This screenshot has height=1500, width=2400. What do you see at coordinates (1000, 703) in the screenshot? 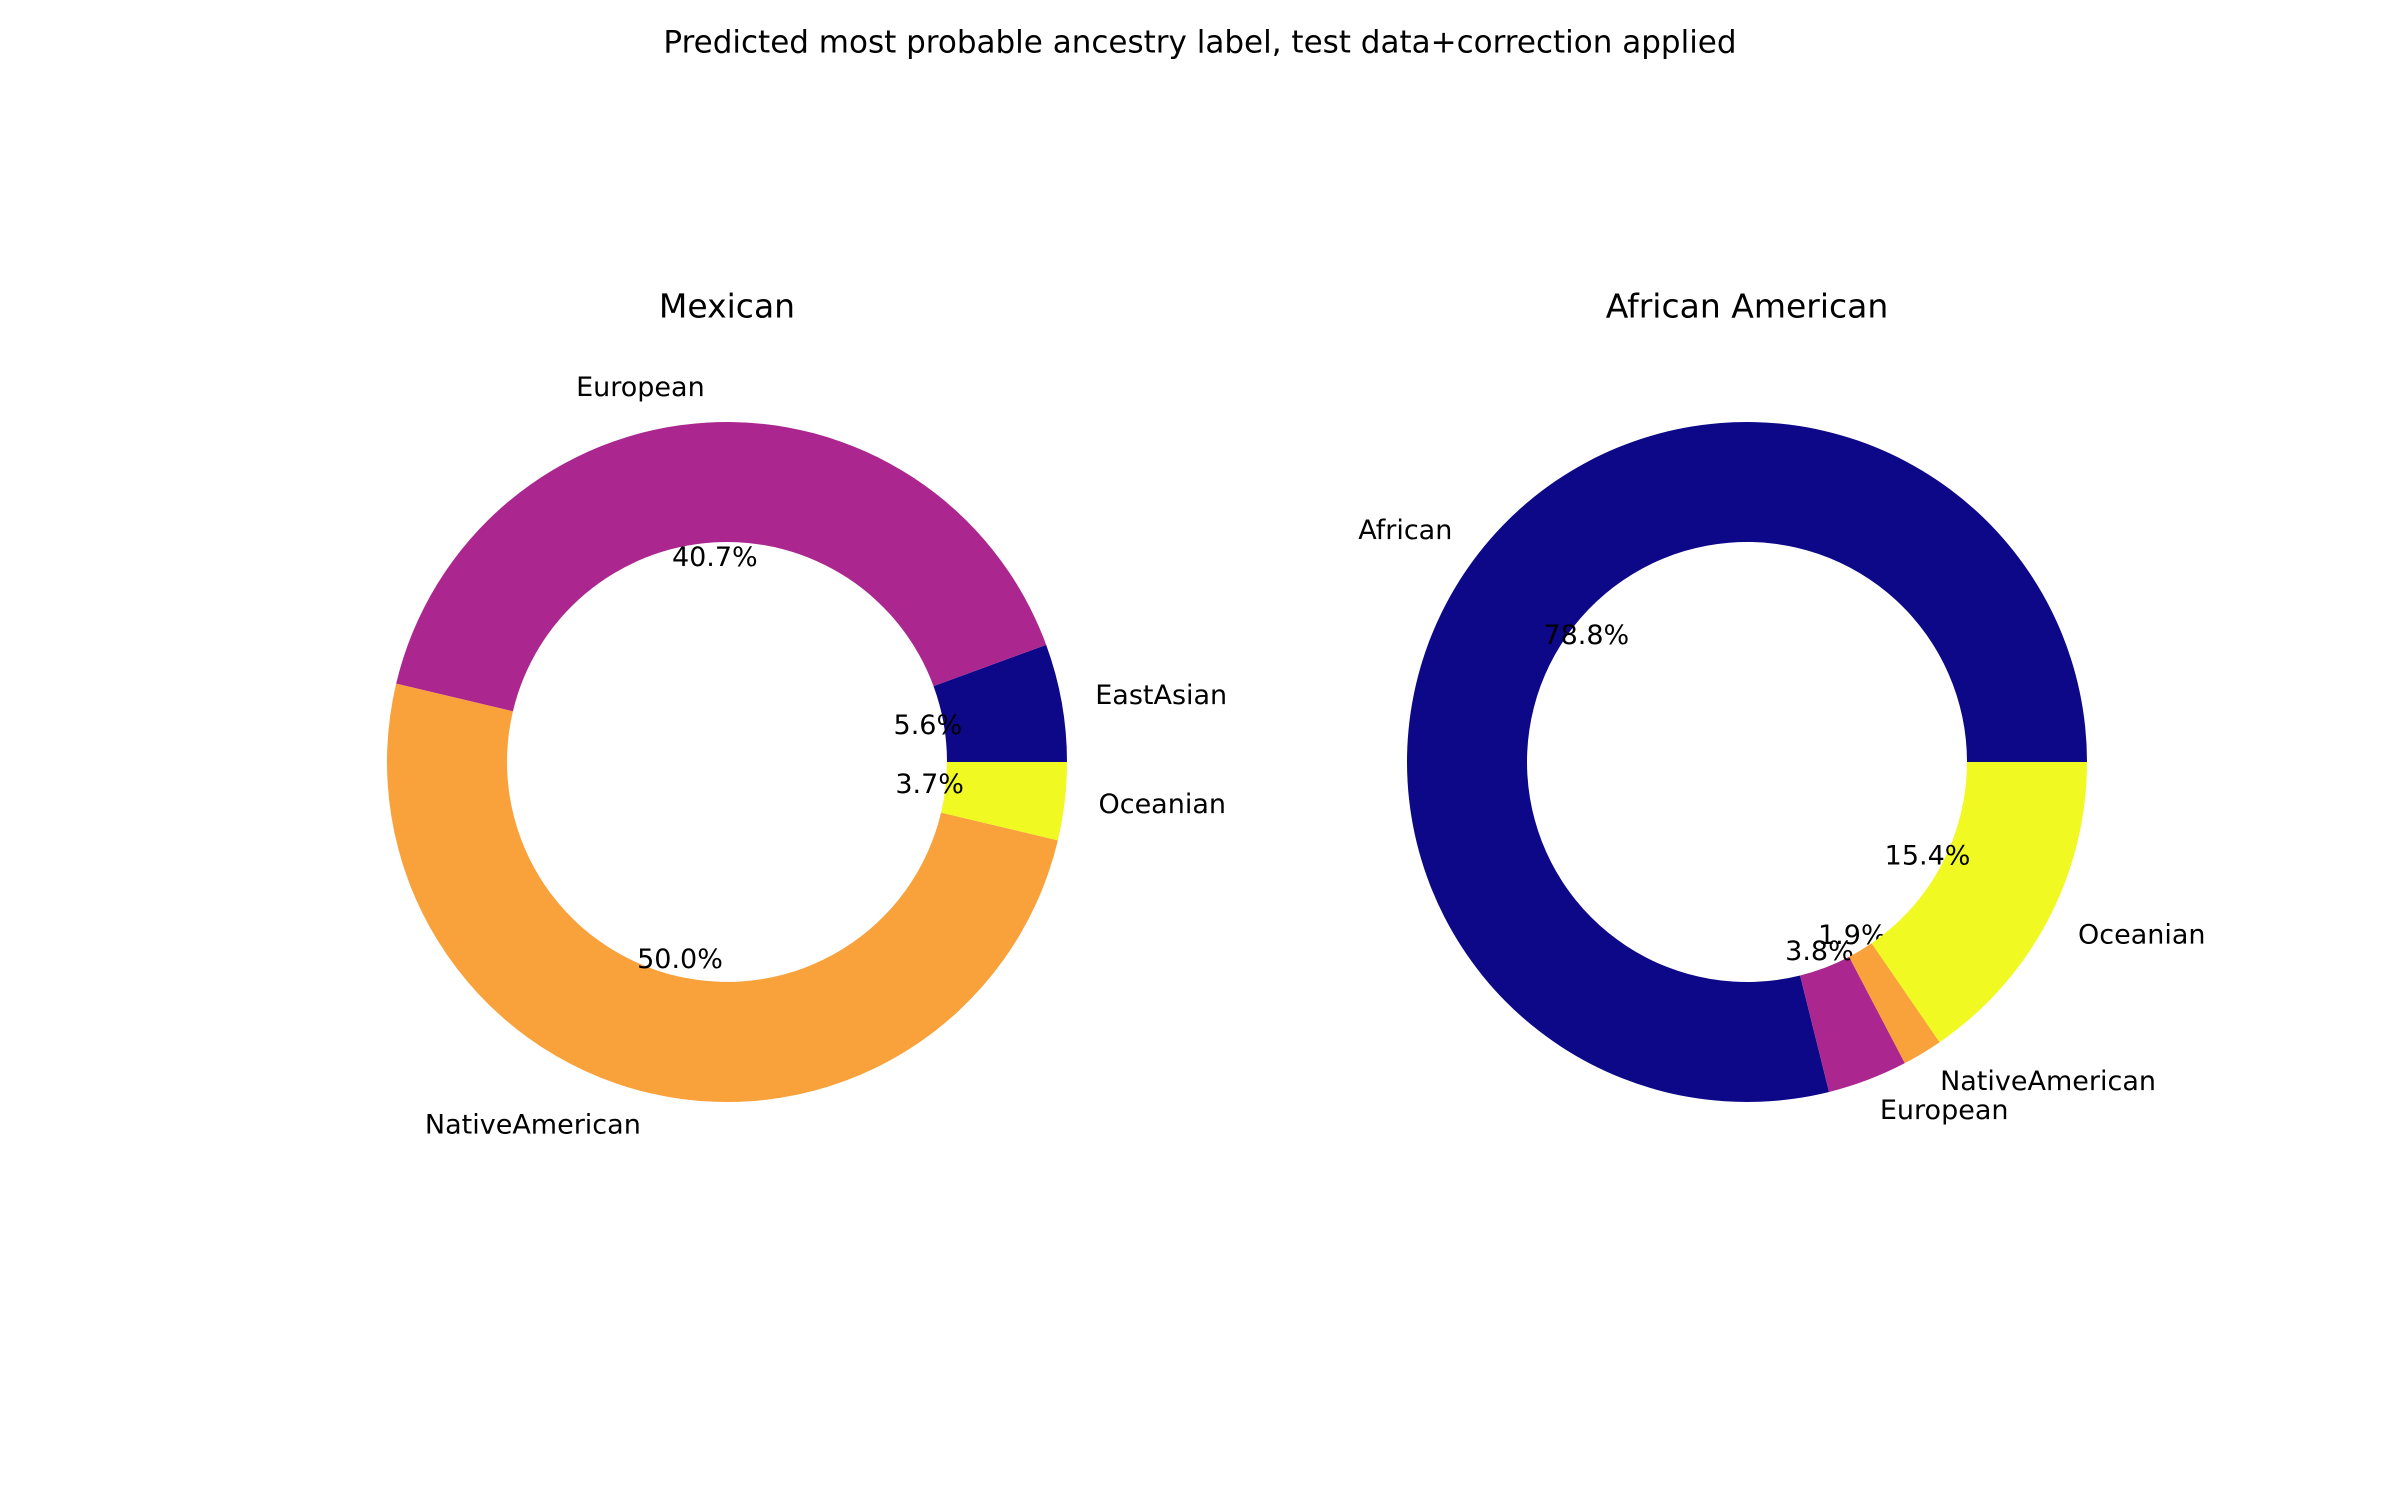
I see `slice-eastasian` at bounding box center [1000, 703].